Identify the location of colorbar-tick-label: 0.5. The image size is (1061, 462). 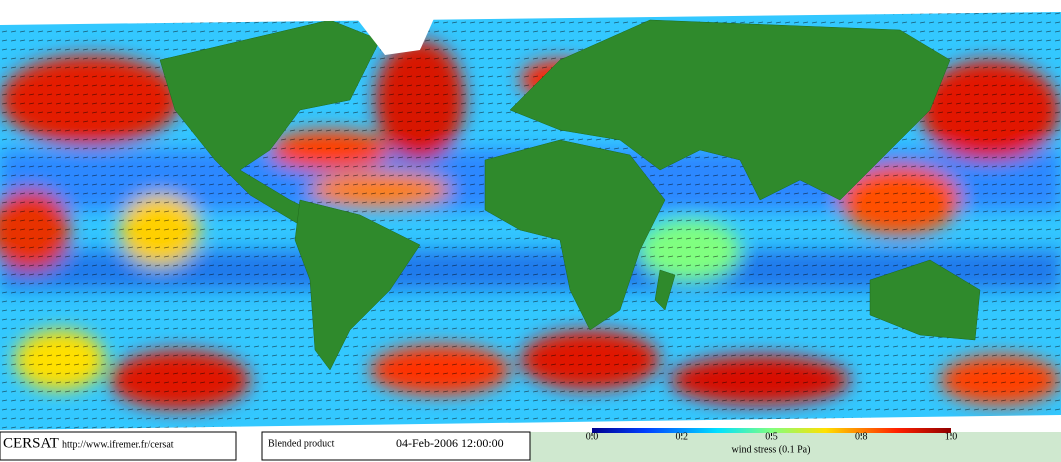
(771, 436).